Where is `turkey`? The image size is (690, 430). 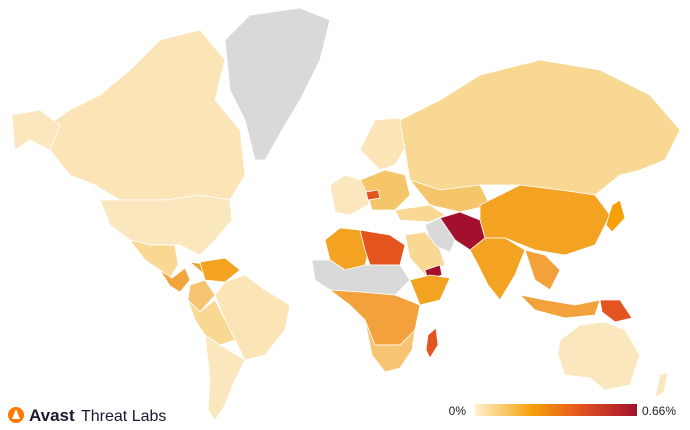
turkey is located at coordinates (420, 213).